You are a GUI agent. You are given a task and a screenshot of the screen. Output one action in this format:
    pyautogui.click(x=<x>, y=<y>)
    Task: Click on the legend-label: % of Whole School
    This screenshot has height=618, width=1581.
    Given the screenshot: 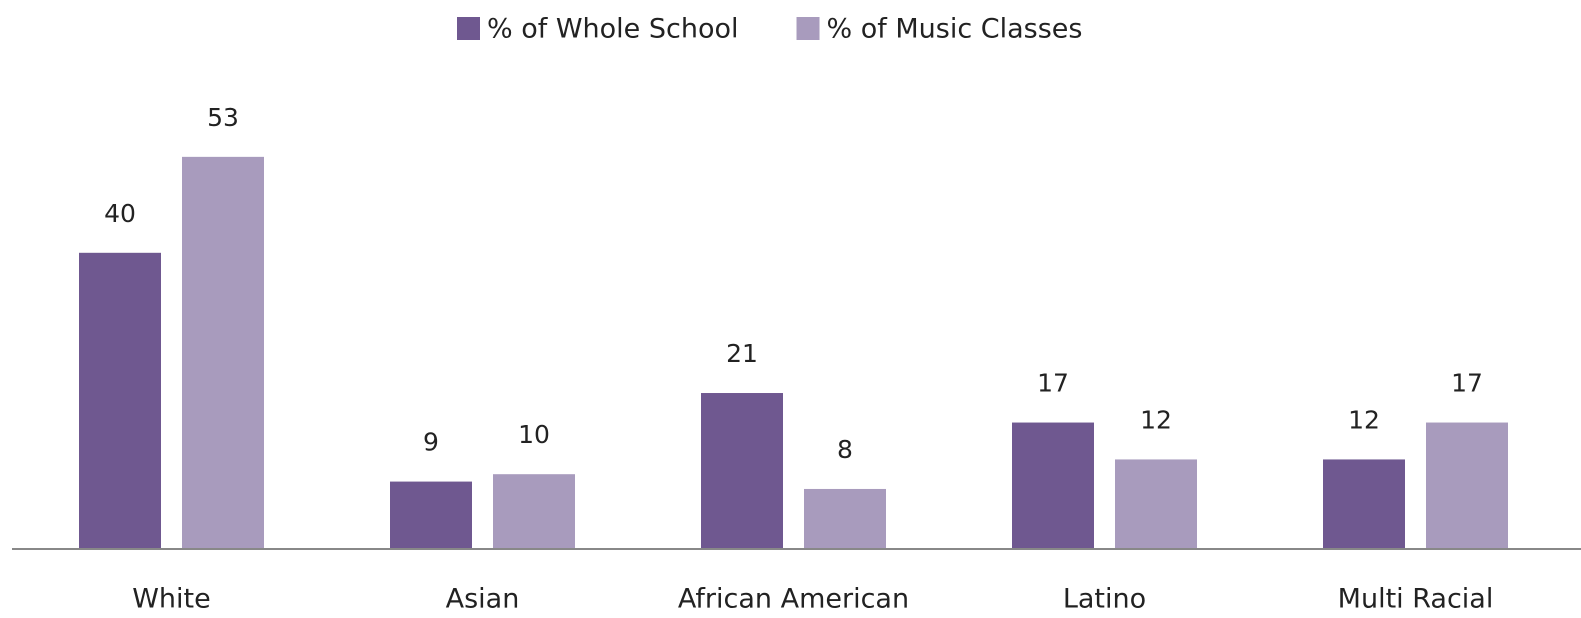 What is the action you would take?
    pyautogui.click(x=613, y=29)
    